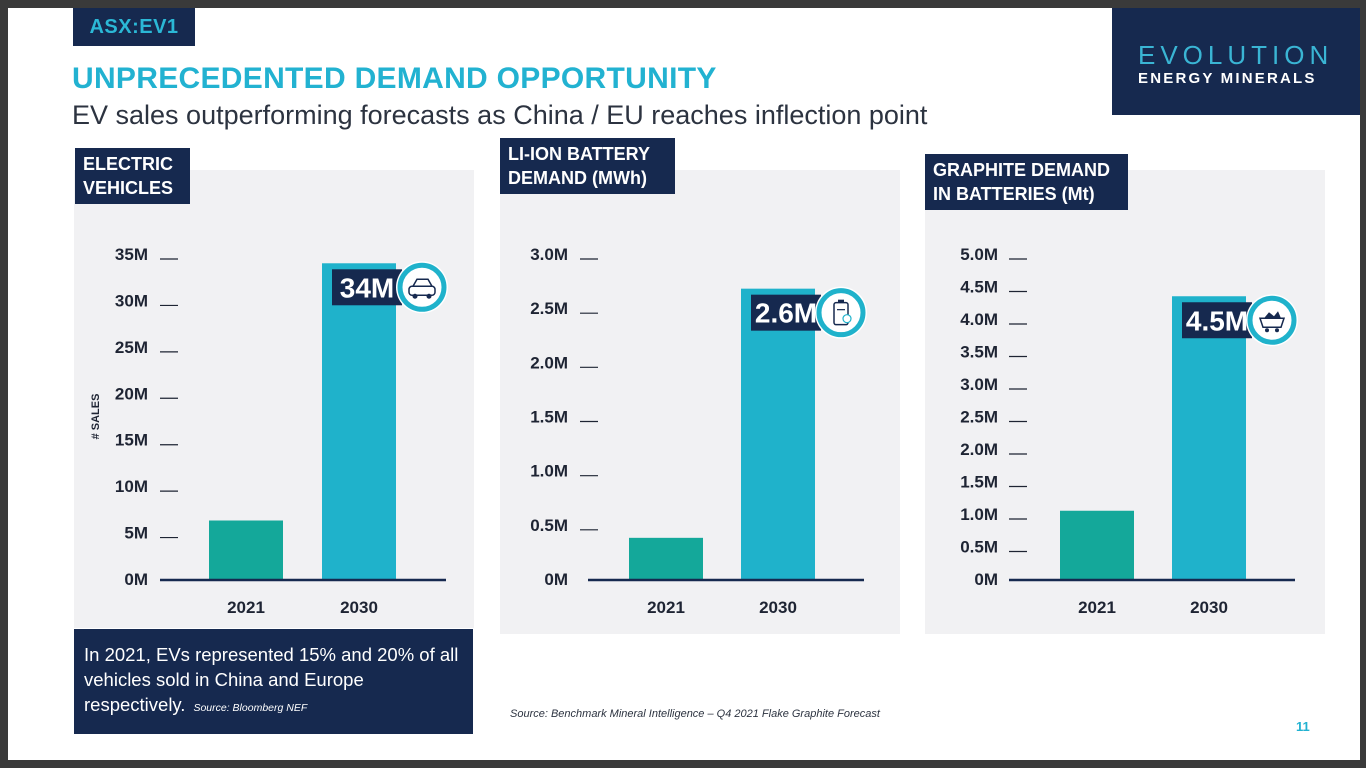 The width and height of the screenshot is (1366, 768). What do you see at coordinates (1236, 55) in the screenshot?
I see `logo-line-1: EVOLUTION` at bounding box center [1236, 55].